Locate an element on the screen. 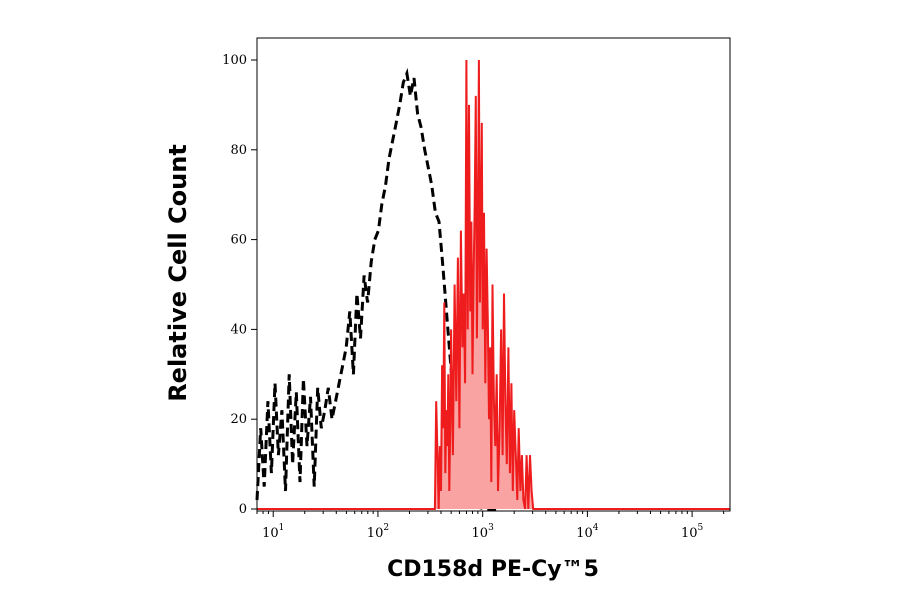 This screenshot has height=594, width=900. y-axis-title: Relative Cell Count is located at coordinates (178, 273).